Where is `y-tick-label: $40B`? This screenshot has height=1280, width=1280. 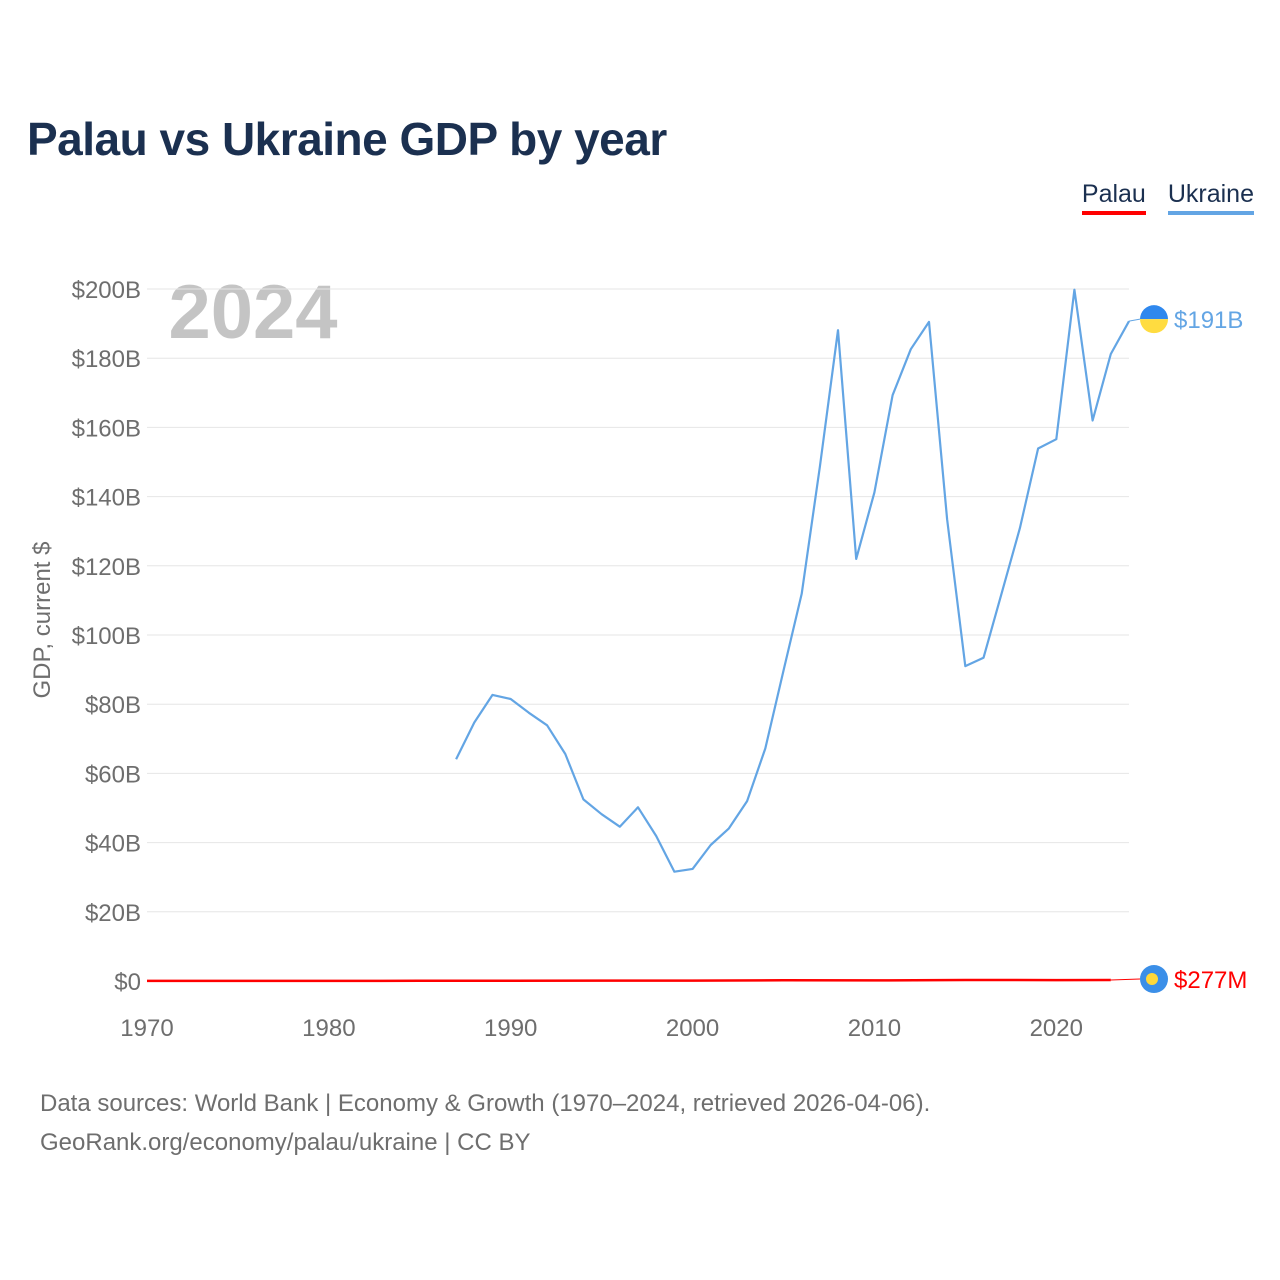 y-tick-label: $40B is located at coordinates (113, 844).